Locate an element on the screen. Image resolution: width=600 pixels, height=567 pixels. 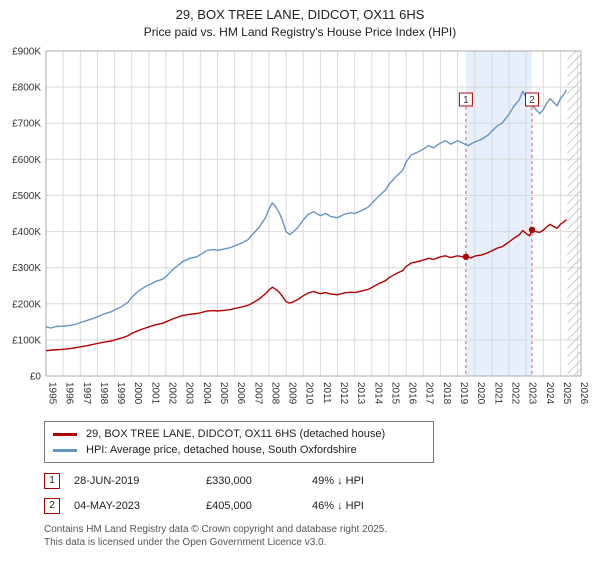
svg-text: 2017 is located at coordinates (429, 393).